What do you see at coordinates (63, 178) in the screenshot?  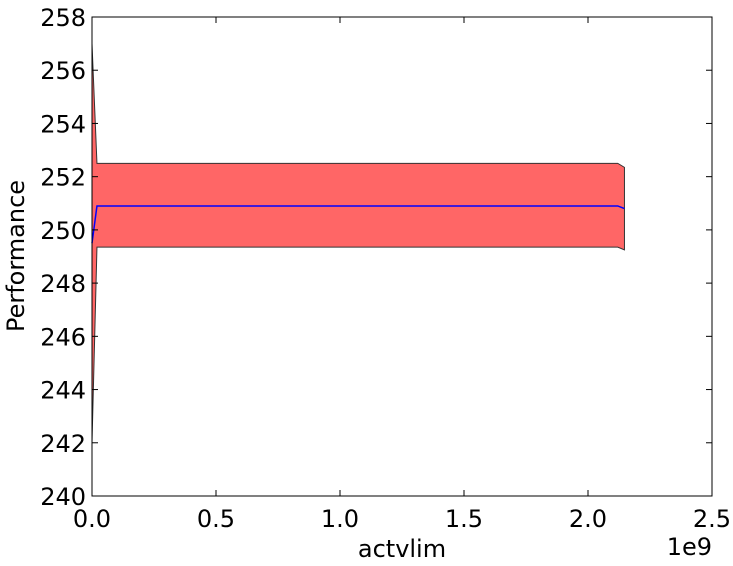 I see `y-tick-label: 252` at bounding box center [63, 178].